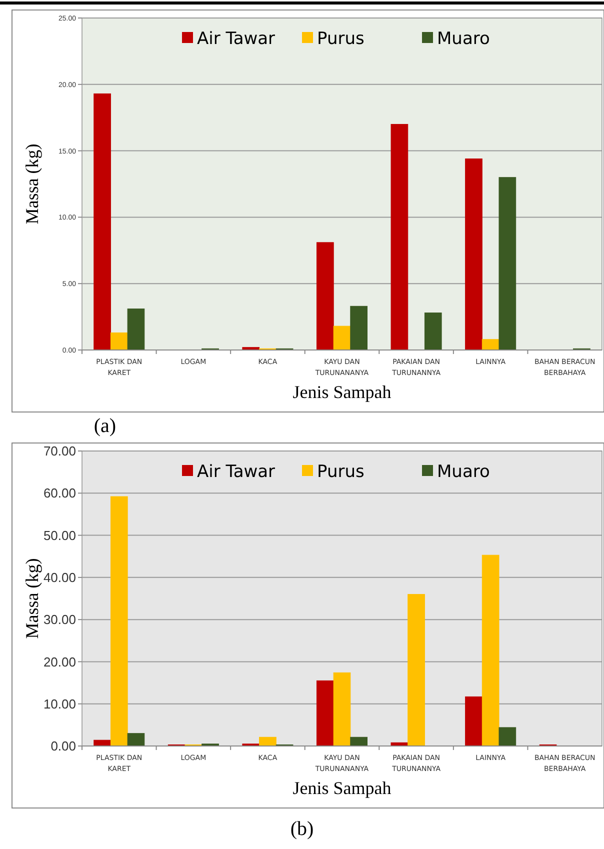  What do you see at coordinates (59, 493) in the screenshot?
I see `y-tick-label: 60.00` at bounding box center [59, 493].